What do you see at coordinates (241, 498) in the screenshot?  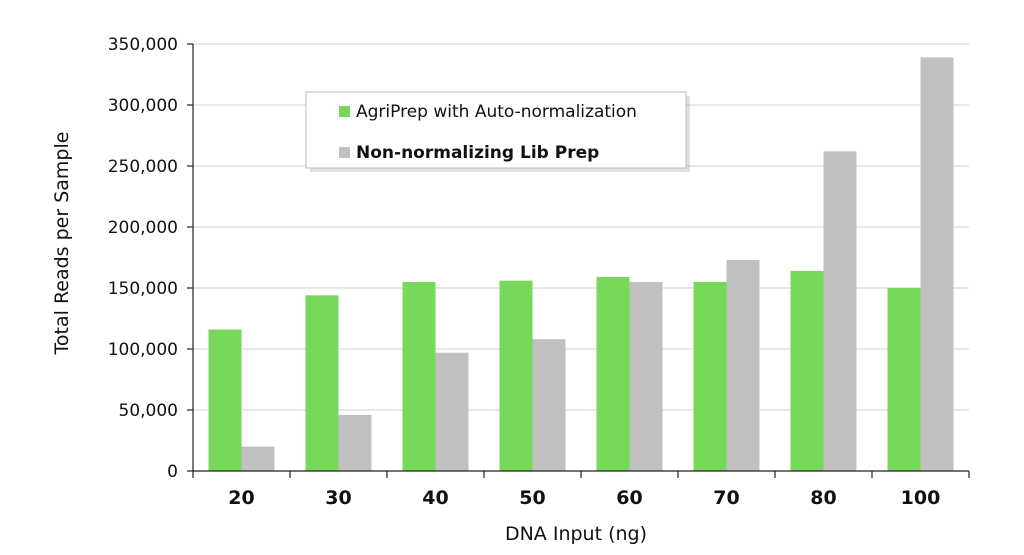 I see `x-tick-label: 20` at bounding box center [241, 498].